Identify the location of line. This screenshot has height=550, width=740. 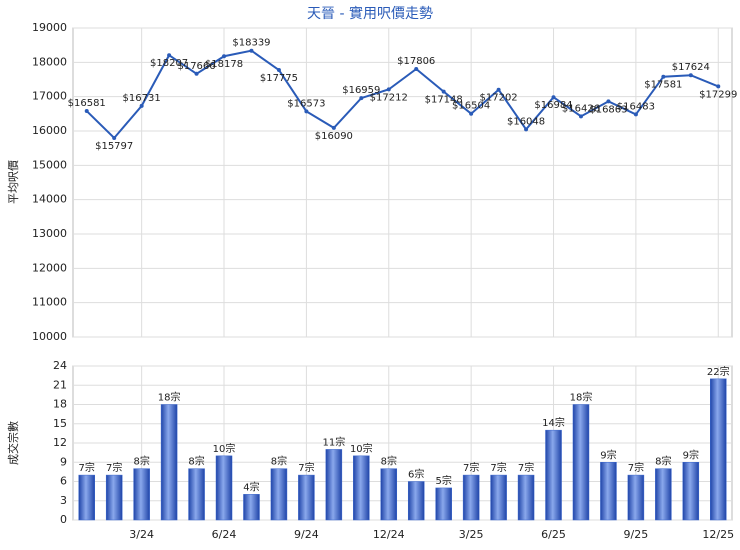
(402, 94).